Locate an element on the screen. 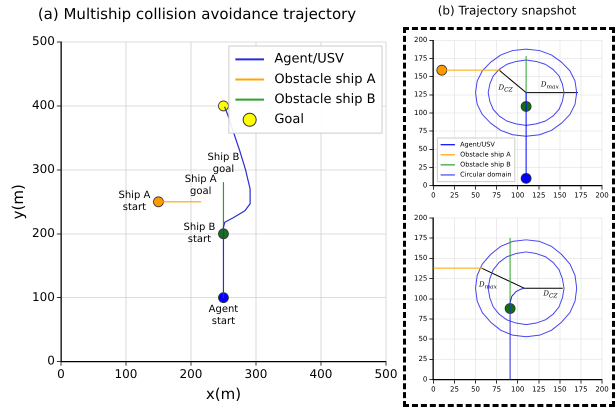 The image size is (616, 408). x-tick-label: 0 is located at coordinates (61, 373).